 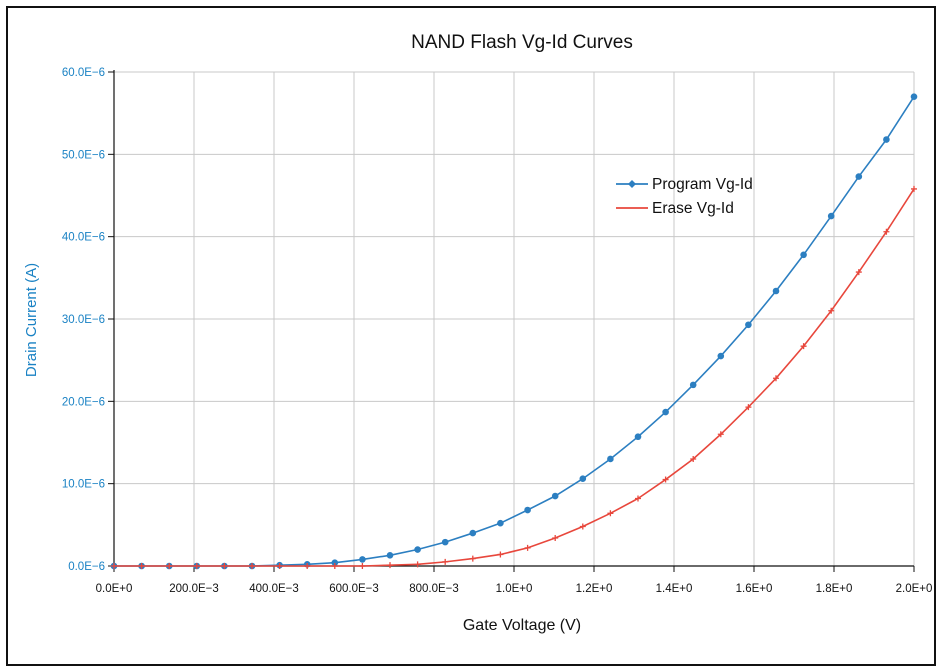 I want to click on x-tick-label: 200.0E−3, so click(x=194, y=589).